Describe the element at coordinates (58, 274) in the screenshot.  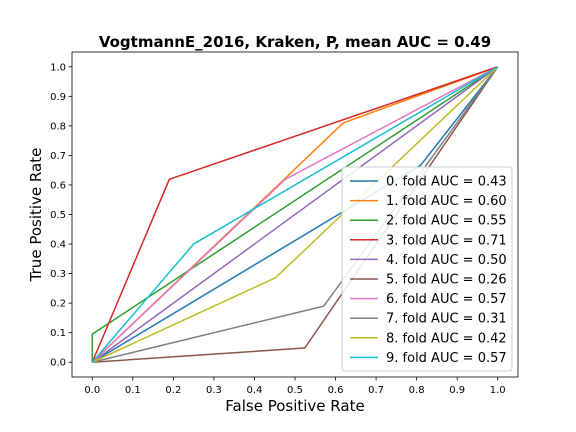
I see `y-tick-label: 0.3` at that location.